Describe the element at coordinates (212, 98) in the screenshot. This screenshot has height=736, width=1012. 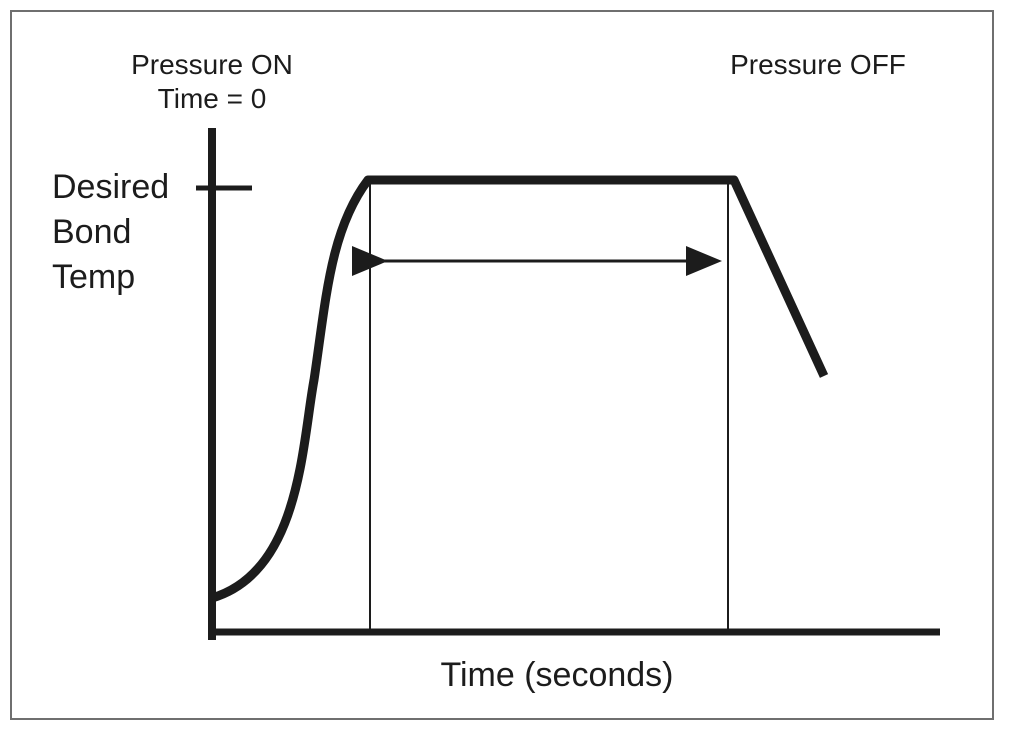
I see `time-zero-label: Time = 0` at that location.